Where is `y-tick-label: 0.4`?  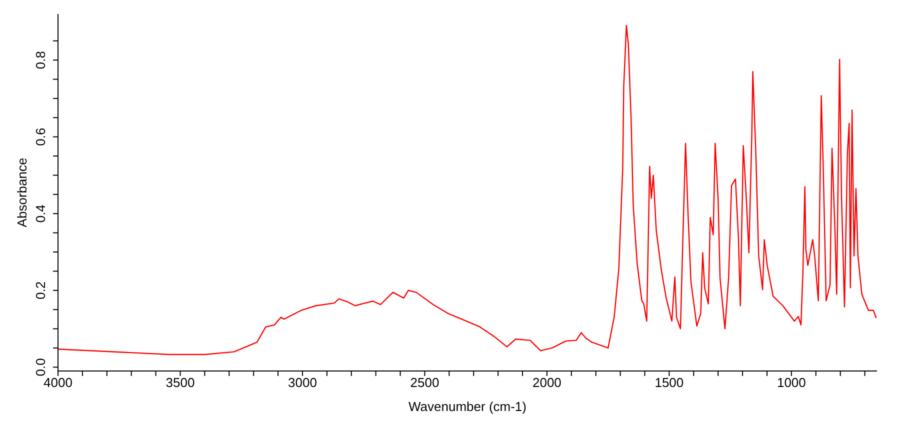 y-tick-label: 0.4 is located at coordinates (40, 213).